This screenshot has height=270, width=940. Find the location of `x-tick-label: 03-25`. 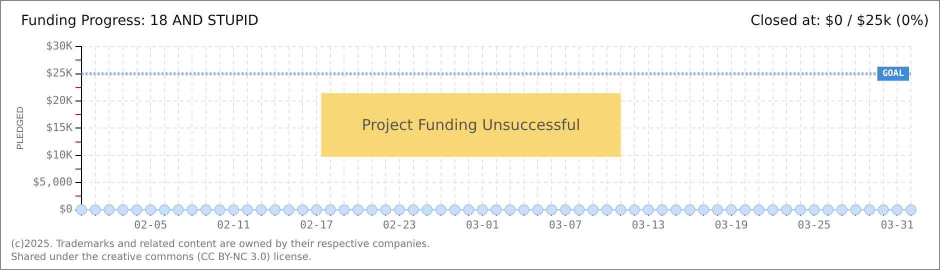

x-tick-label: 03-25 is located at coordinates (814, 225).